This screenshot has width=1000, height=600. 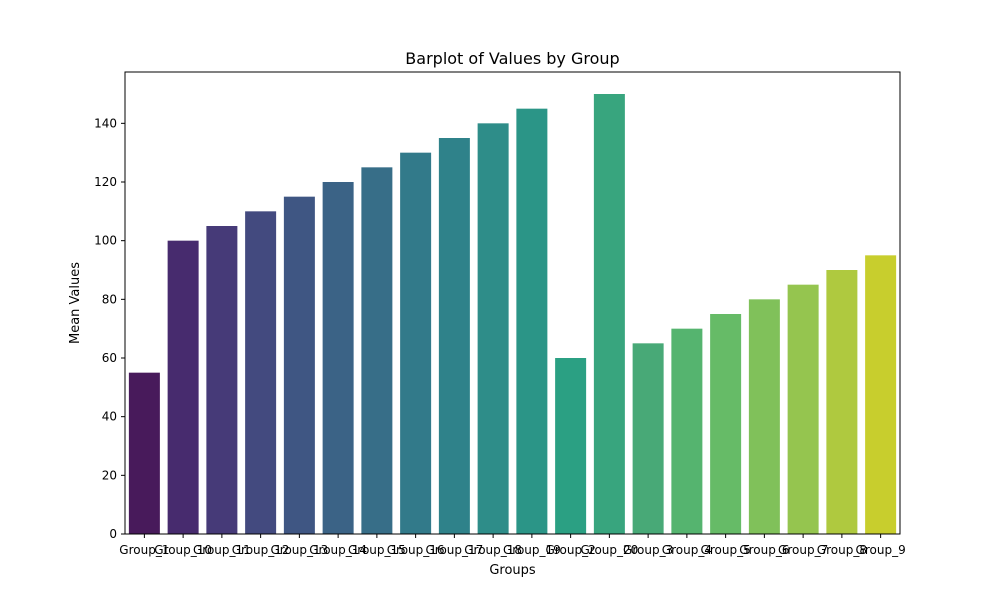 What do you see at coordinates (687, 550) in the screenshot?
I see `x-tick-label: Group_4` at bounding box center [687, 550].